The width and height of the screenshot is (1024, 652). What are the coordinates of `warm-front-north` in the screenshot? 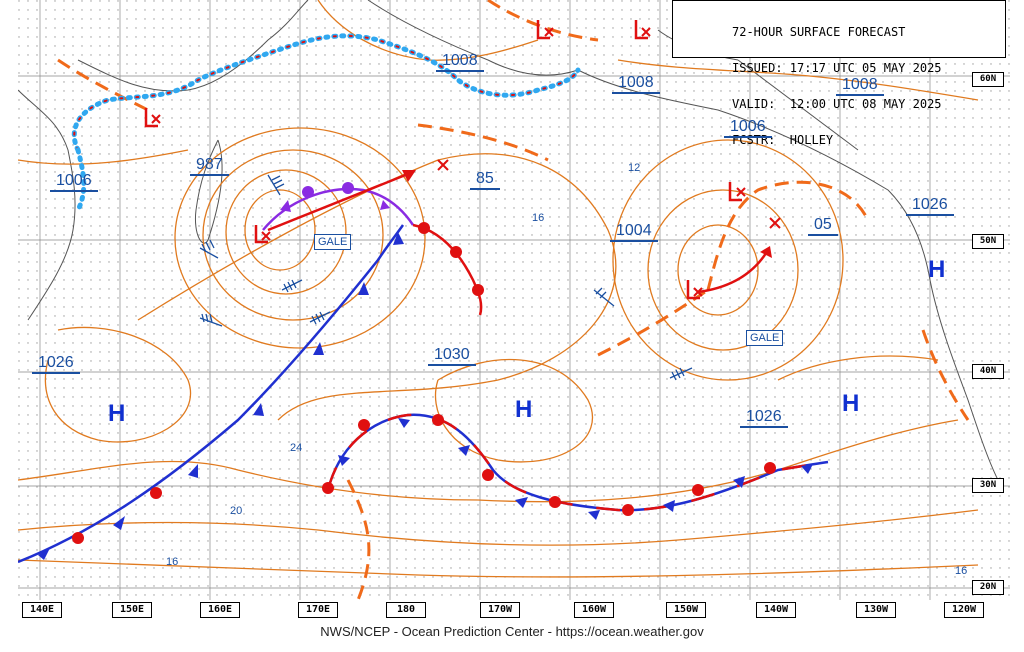 It's located at (447, 269).